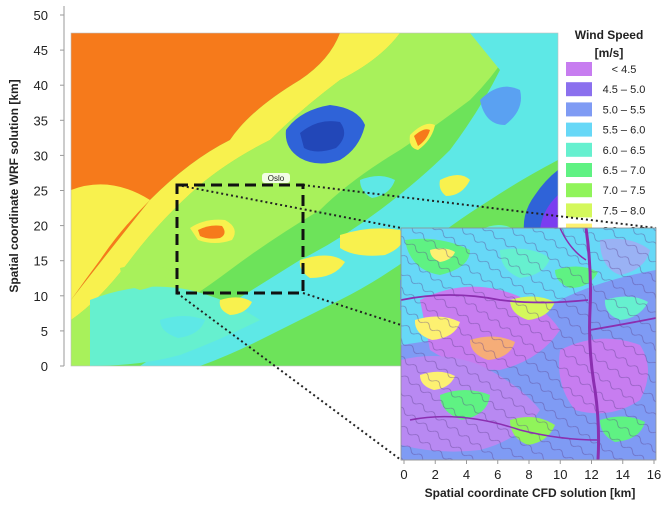 This screenshot has width=665, height=505. I want to click on legend-unit: [m/s], so click(609, 53).